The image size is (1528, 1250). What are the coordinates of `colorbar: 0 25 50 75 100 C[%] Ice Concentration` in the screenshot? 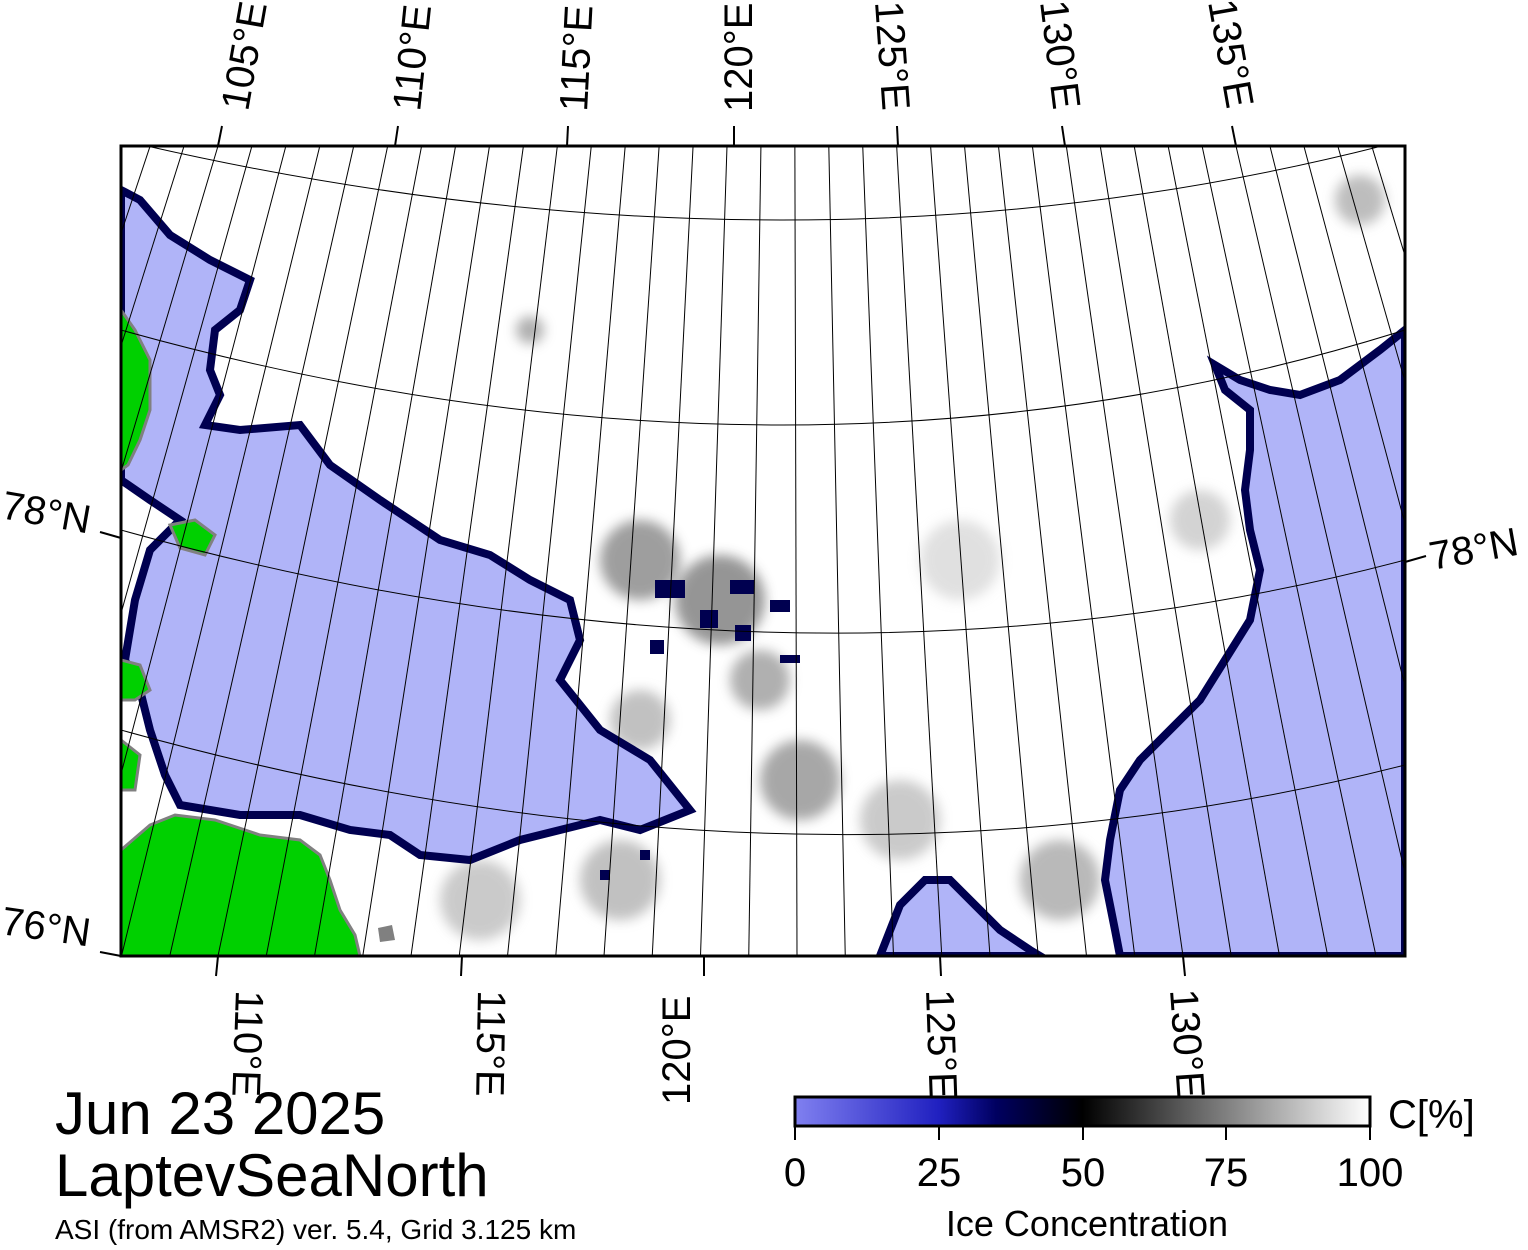 It's located at (1129, 1168).